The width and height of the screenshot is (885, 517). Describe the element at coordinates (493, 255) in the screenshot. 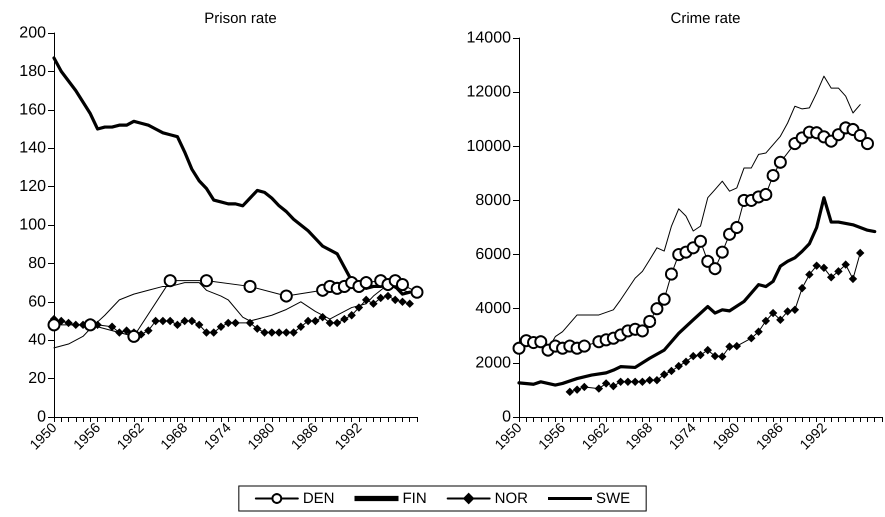

I see `y-tick-label: 6000` at that location.